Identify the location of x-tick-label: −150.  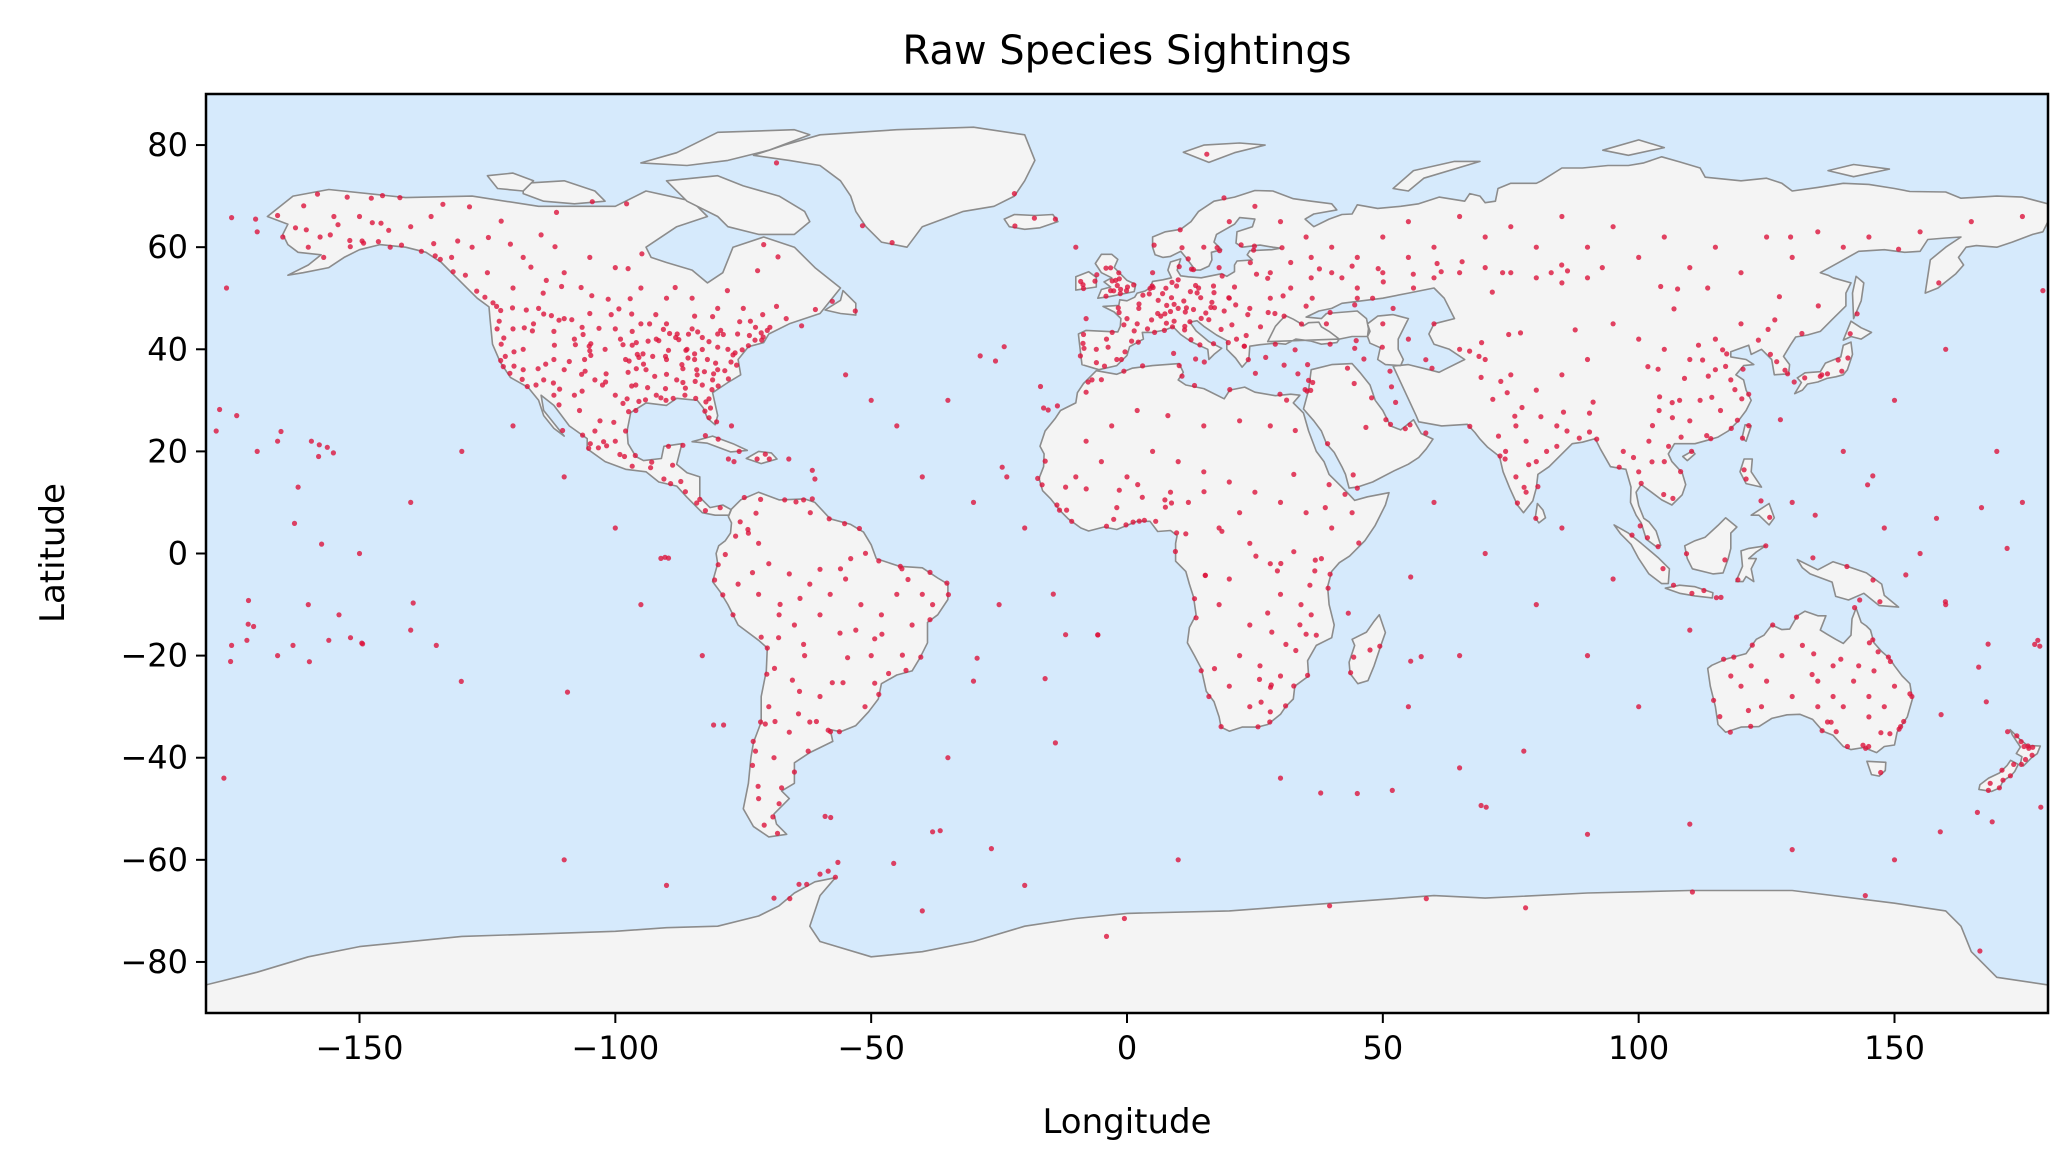
(360, 1048).